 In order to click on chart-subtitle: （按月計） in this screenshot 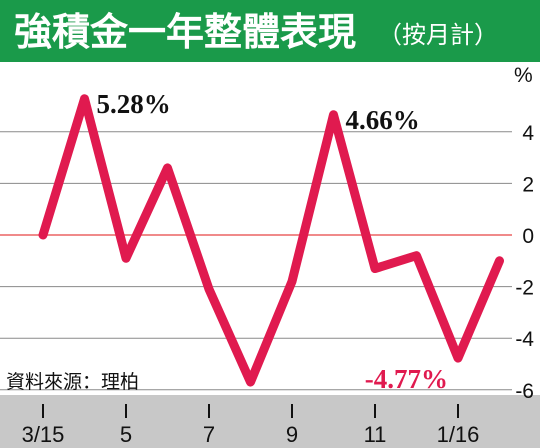, I will do `click(438, 35)`.